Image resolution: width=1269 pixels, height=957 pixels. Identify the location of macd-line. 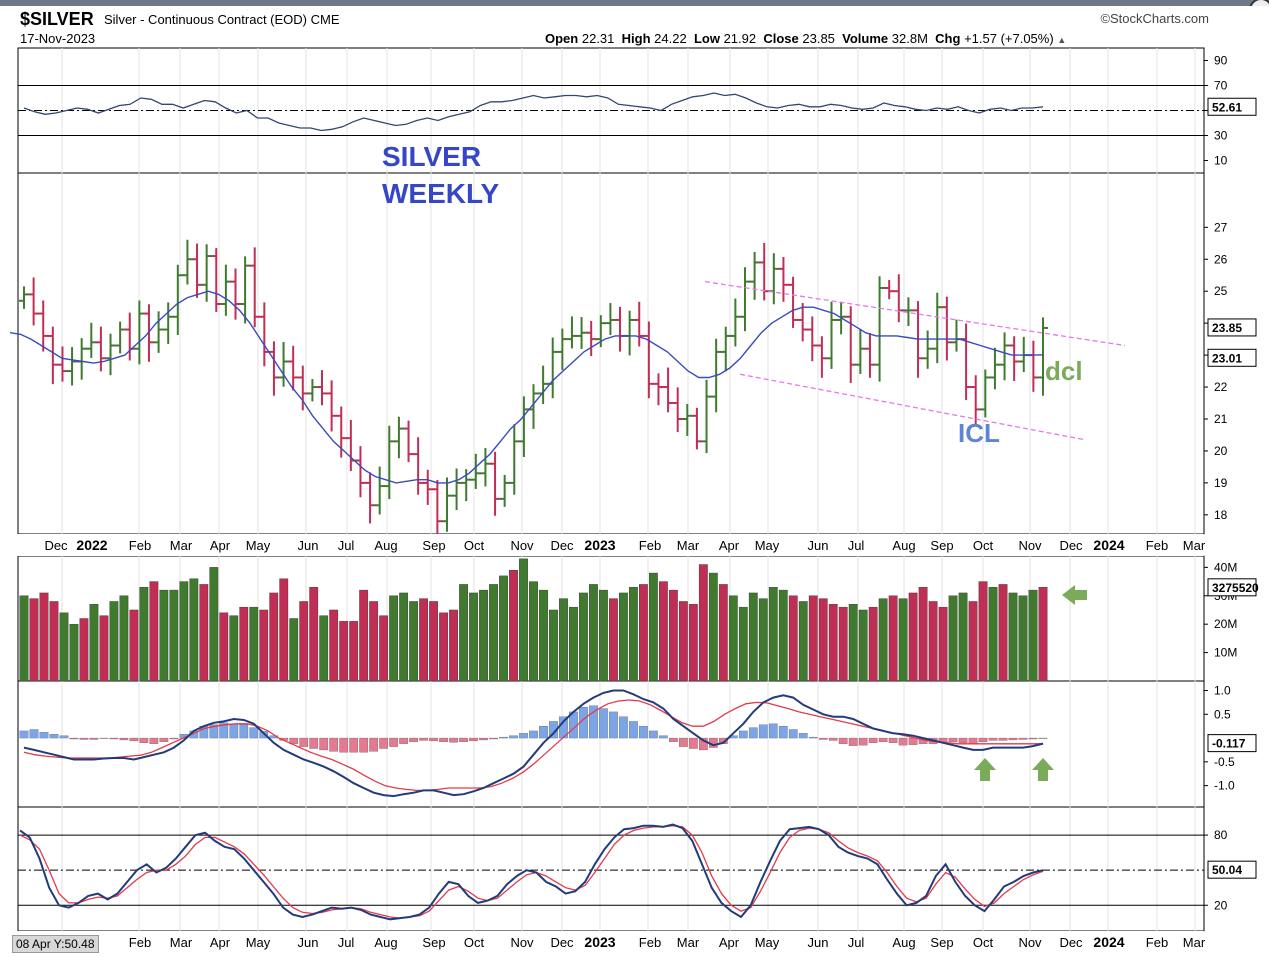
(533, 743).